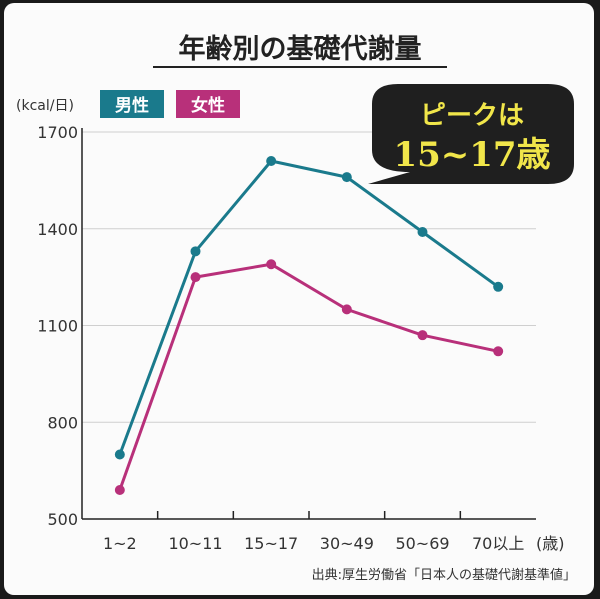  I want to click on callout-line2: 15~17歳, so click(471, 155).